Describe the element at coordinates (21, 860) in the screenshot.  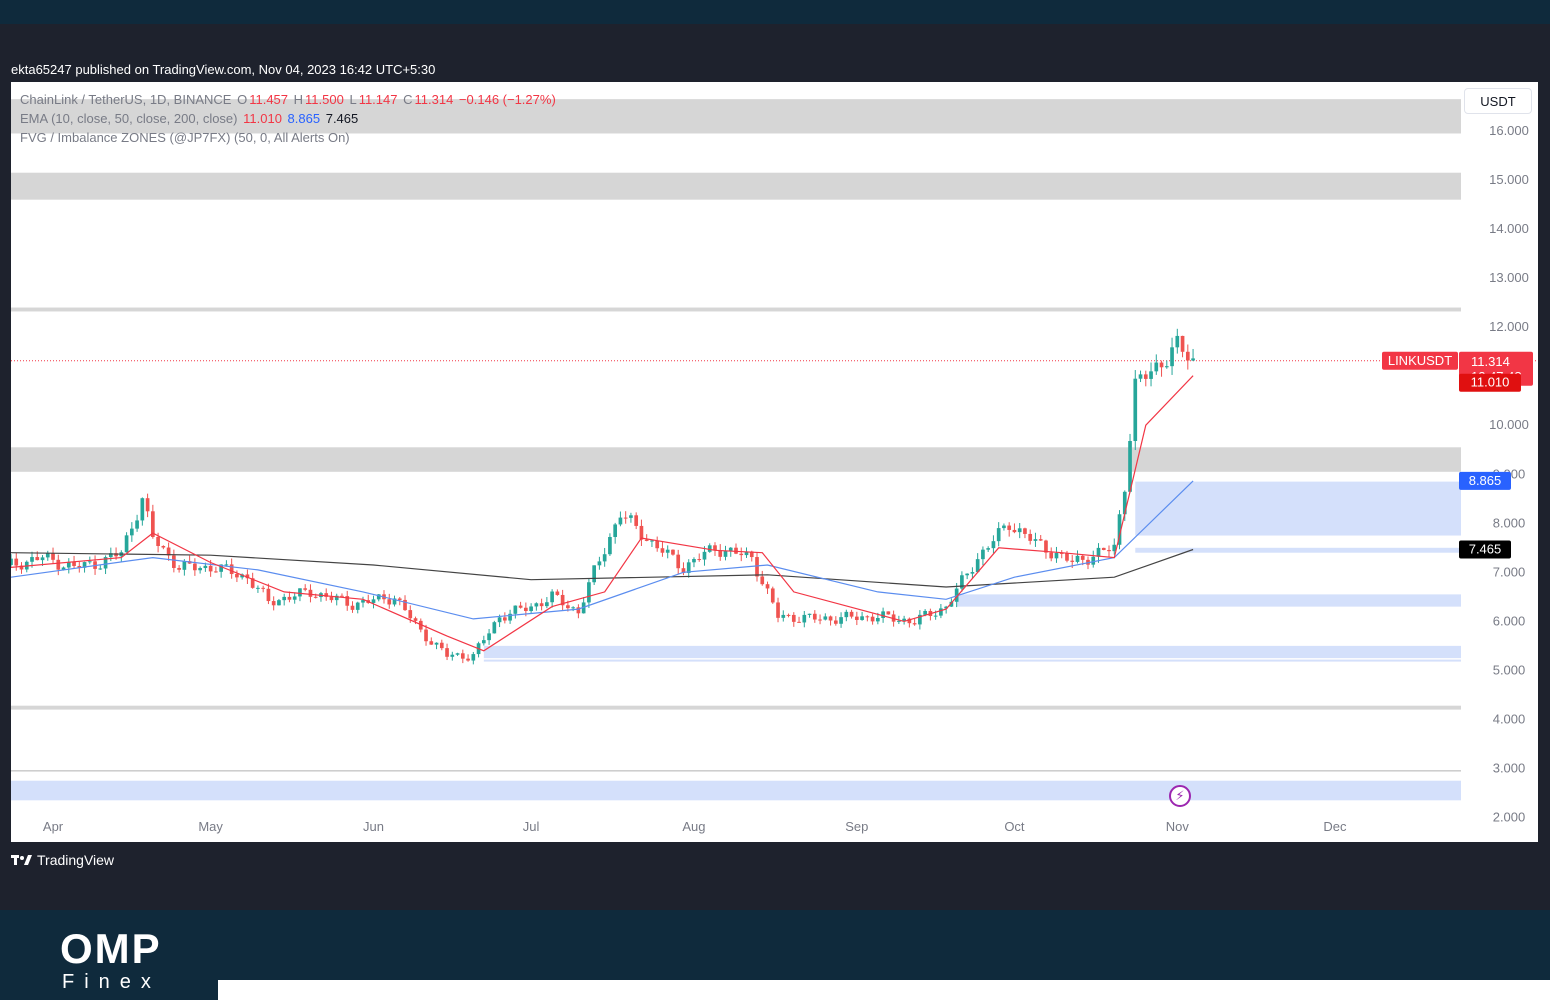
I see `tradingview-logo-icon` at that location.